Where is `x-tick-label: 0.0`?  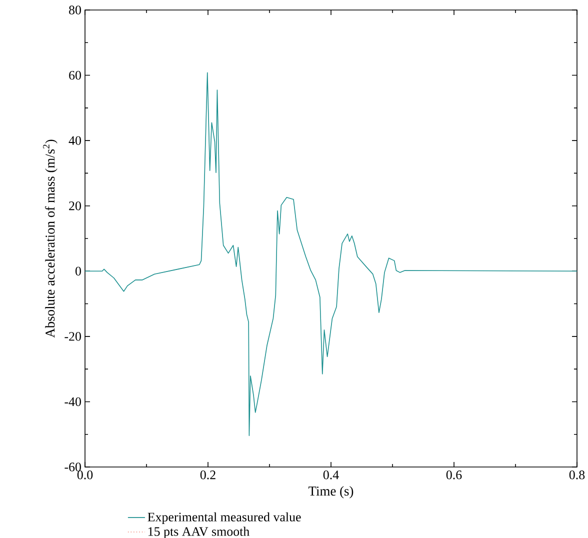
x-tick-label: 0.0 is located at coordinates (85, 475).